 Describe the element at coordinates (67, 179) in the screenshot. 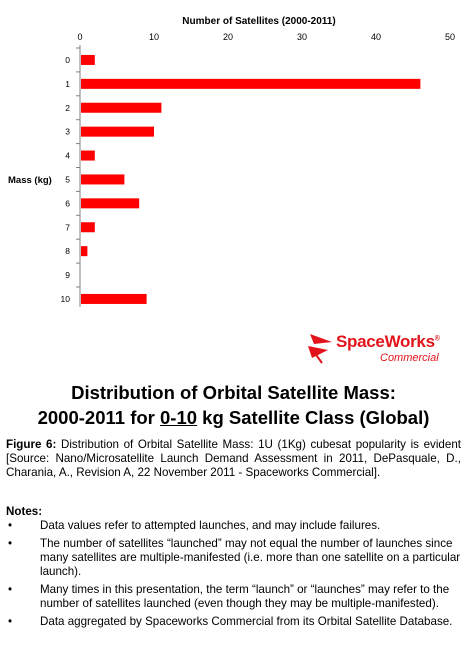

I see `y-tick-label: 5` at that location.